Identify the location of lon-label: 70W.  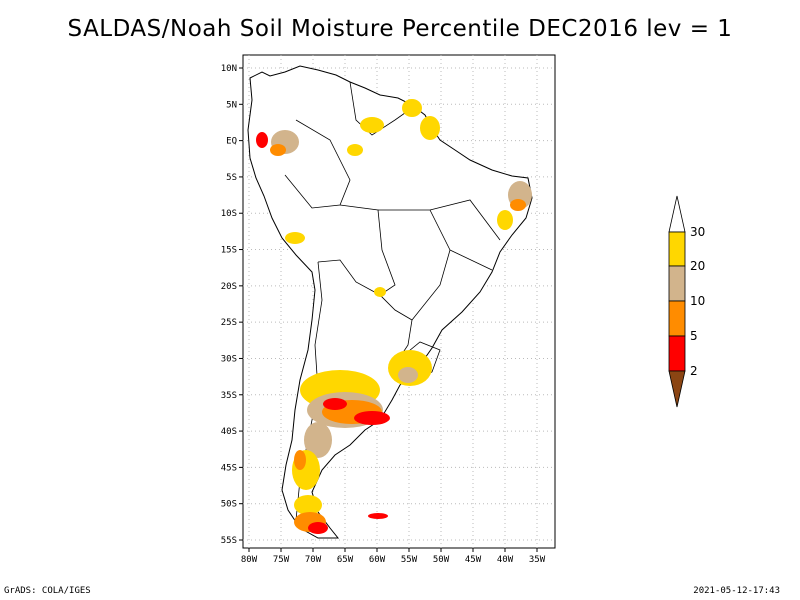
(313, 560).